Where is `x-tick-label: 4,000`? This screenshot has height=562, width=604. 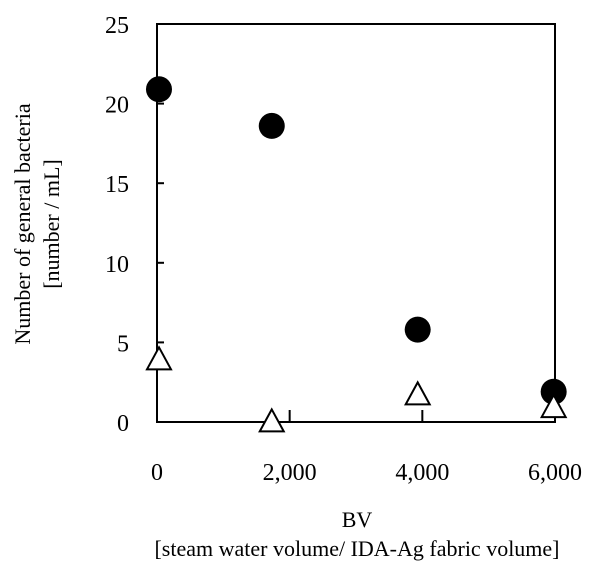
x-tick-label: 4,000 is located at coordinates (422, 473).